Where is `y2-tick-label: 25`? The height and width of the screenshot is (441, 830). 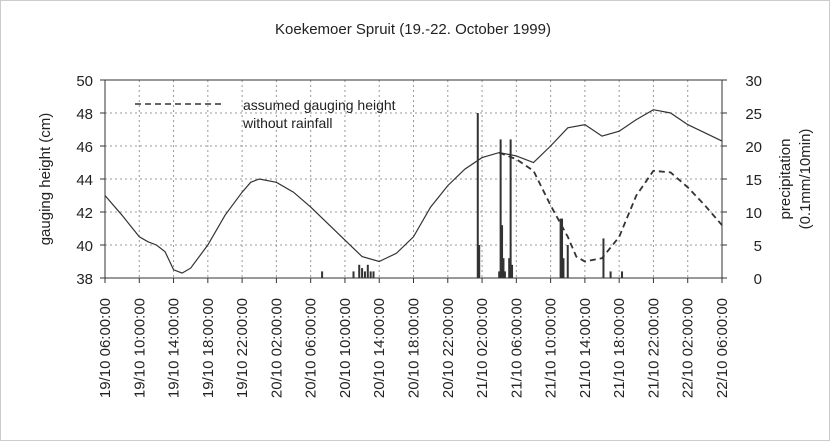
y2-tick-label: 25 is located at coordinates (753, 114).